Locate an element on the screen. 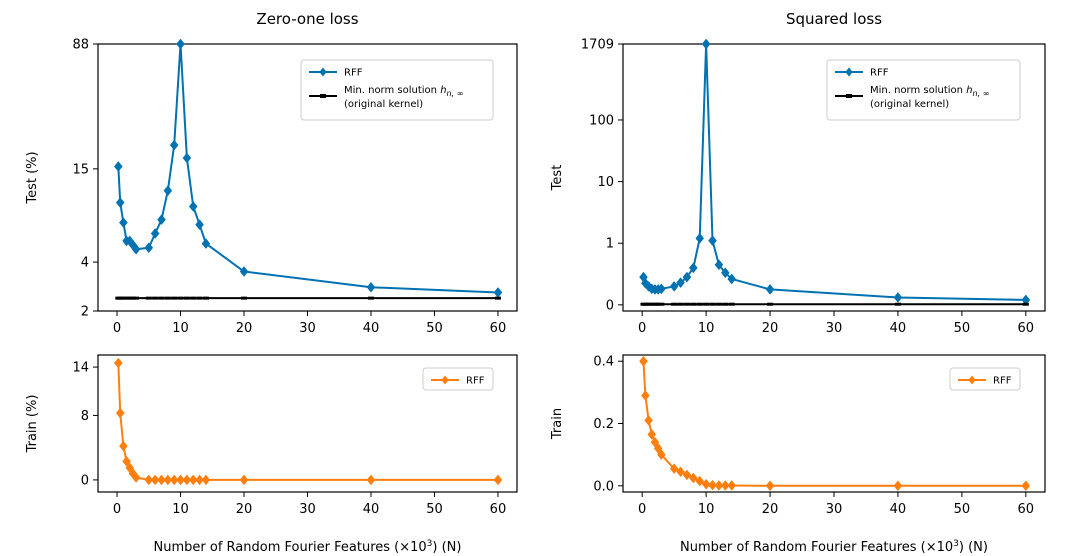  y-tick-label: 8 is located at coordinates (85, 416).